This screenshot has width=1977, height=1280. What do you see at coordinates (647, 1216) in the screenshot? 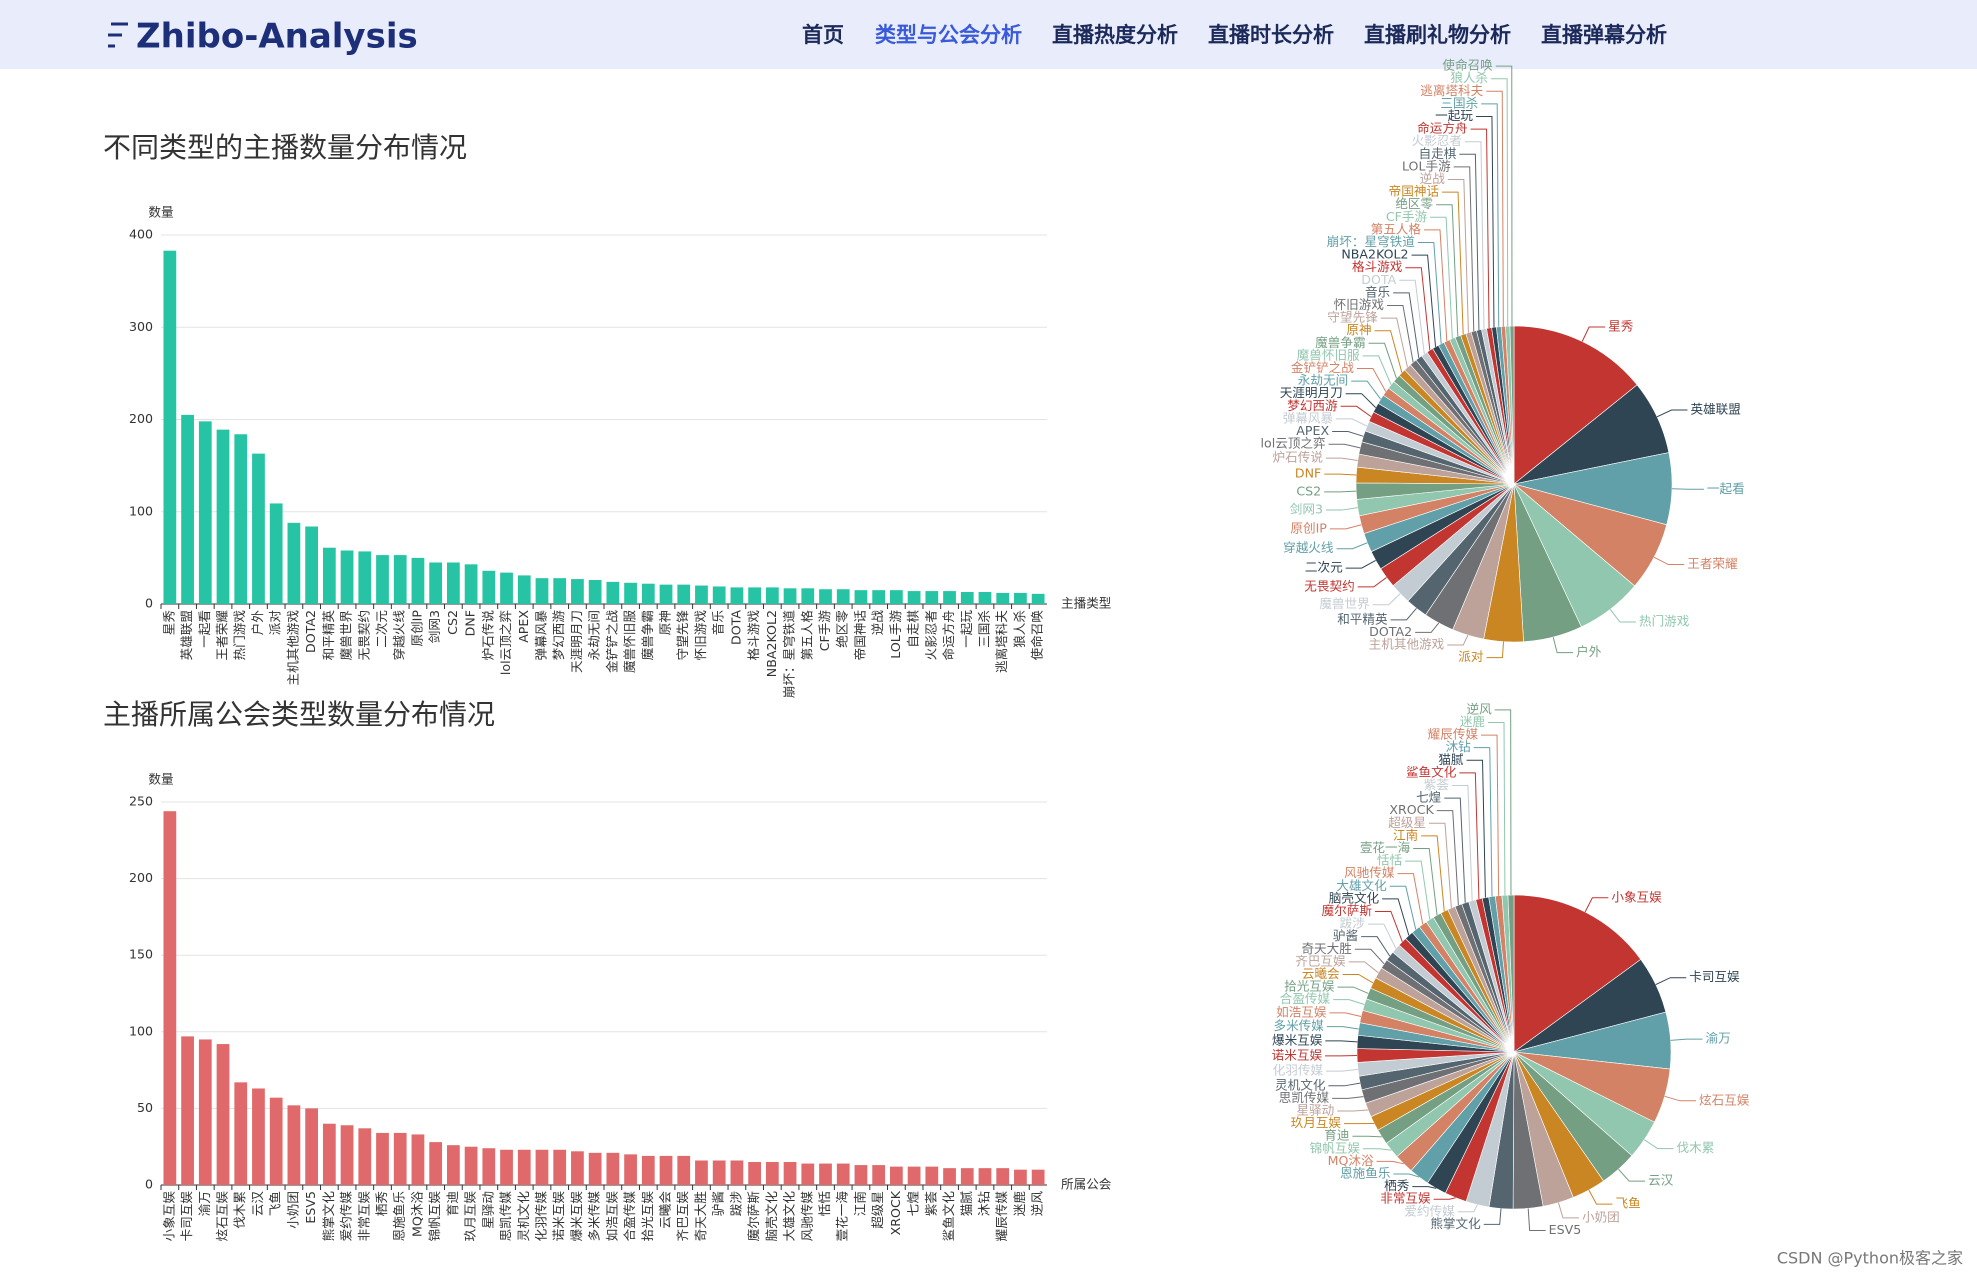
I see `x-tick-label: 拾光互娱` at bounding box center [647, 1216].